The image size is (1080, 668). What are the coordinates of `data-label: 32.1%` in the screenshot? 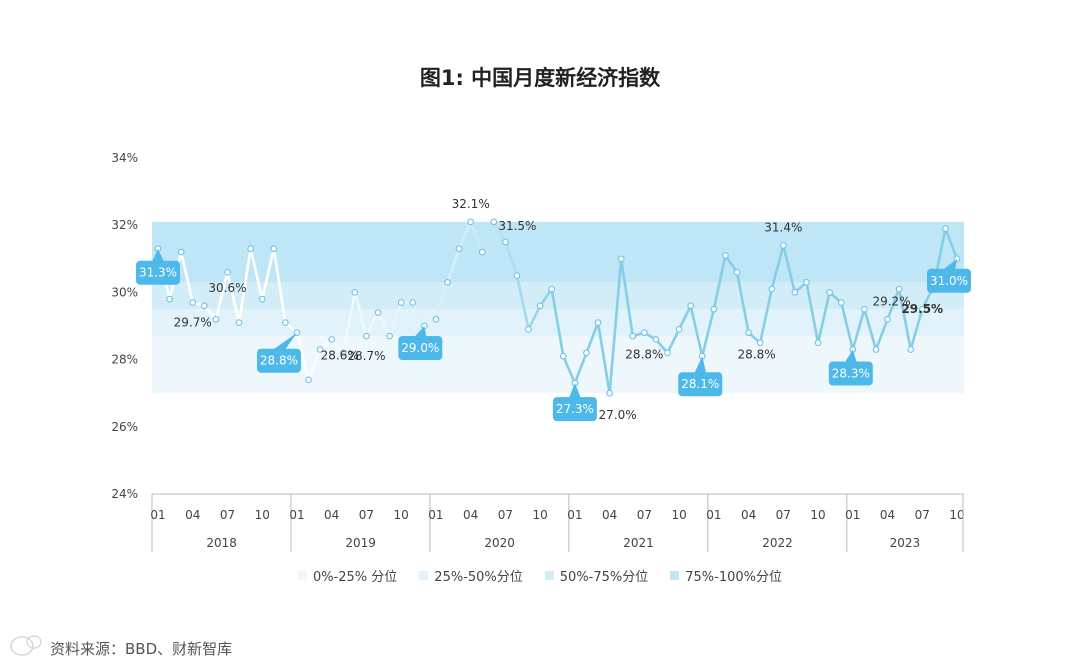 It's located at (471, 204).